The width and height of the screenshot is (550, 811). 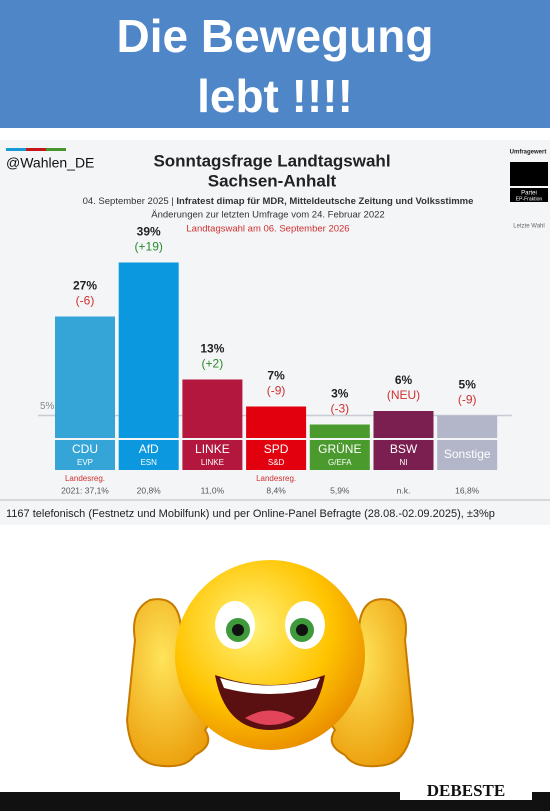 What do you see at coordinates (148, 462) in the screenshot?
I see `party-group: ESN` at bounding box center [148, 462].